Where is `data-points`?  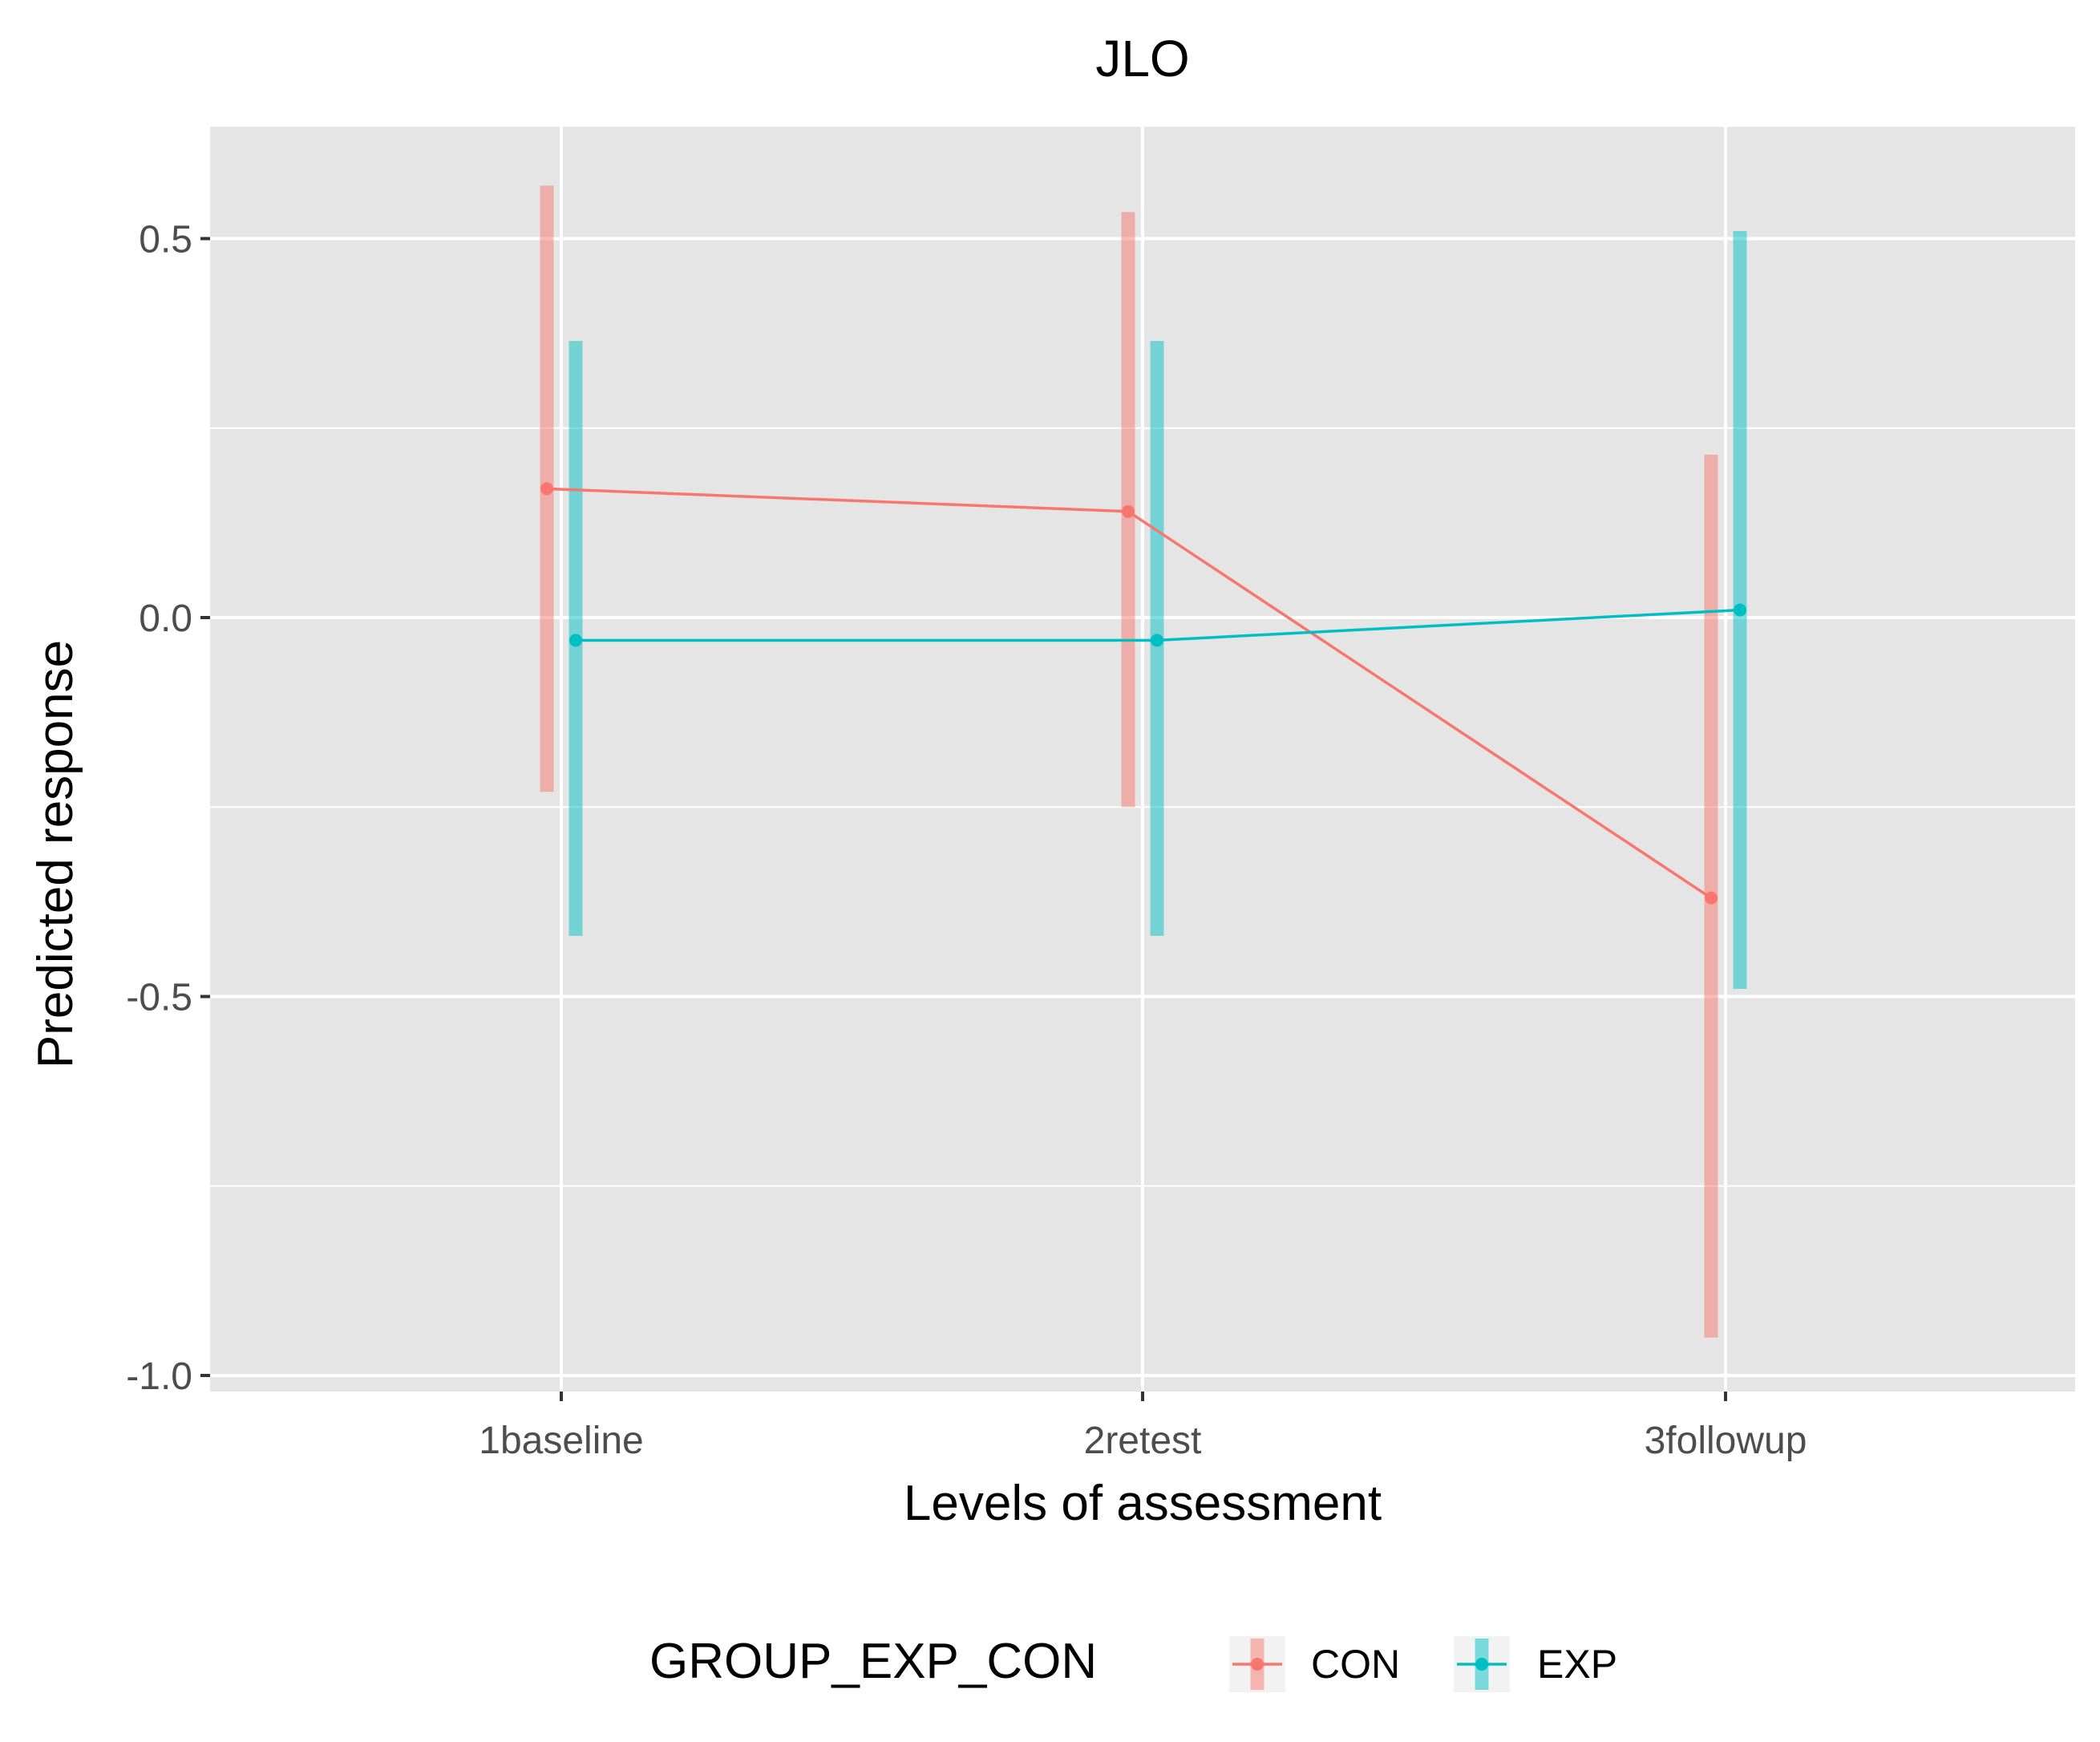 data-points is located at coordinates (1143, 693).